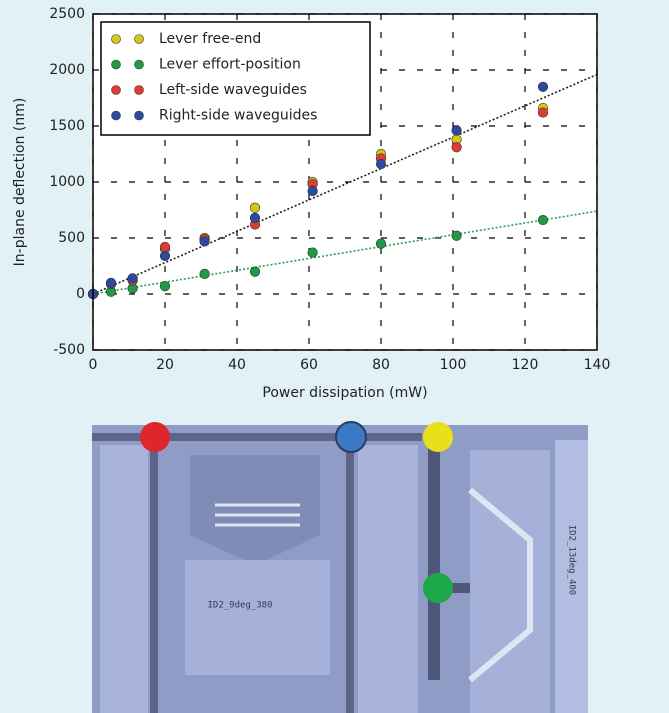 This screenshot has height=713, width=669. Describe the element at coordinates (210, 39) in the screenshot. I see `legend-label: Lever free-end` at that location.